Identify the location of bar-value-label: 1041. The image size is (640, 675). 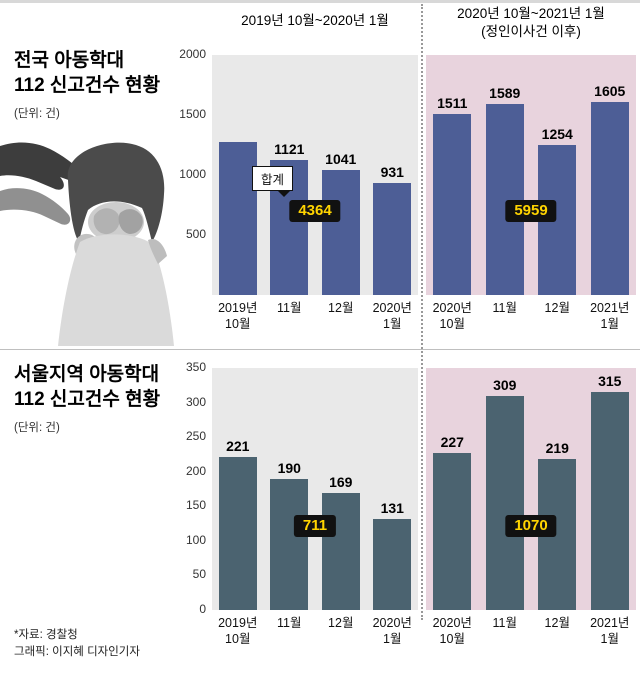
(341, 159).